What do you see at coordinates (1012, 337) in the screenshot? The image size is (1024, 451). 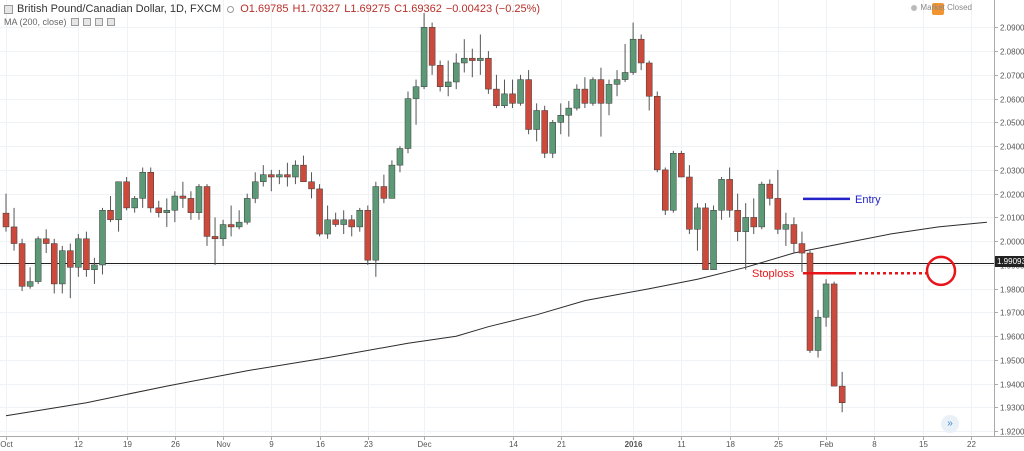 I see `y-tick-label: 1.96000` at bounding box center [1012, 337].